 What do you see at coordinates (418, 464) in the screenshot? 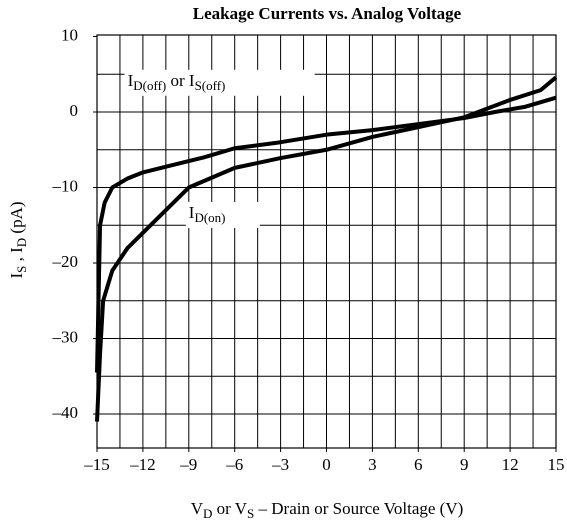
I see `x-tick-label: 6` at bounding box center [418, 464].